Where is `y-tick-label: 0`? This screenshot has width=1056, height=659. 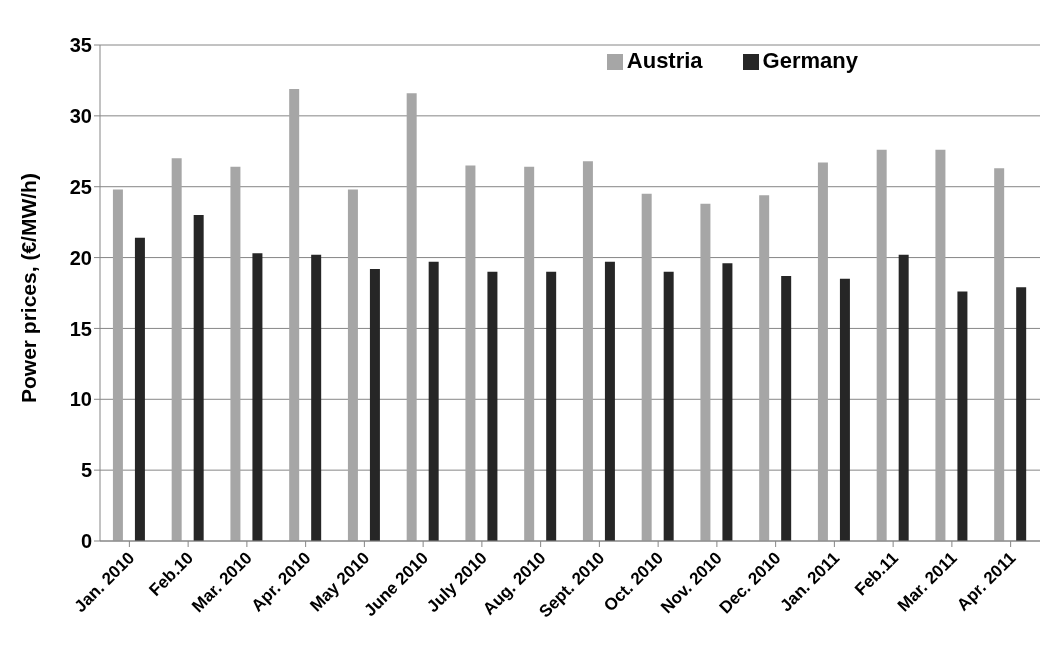 y-tick-label: 0 is located at coordinates (86, 541).